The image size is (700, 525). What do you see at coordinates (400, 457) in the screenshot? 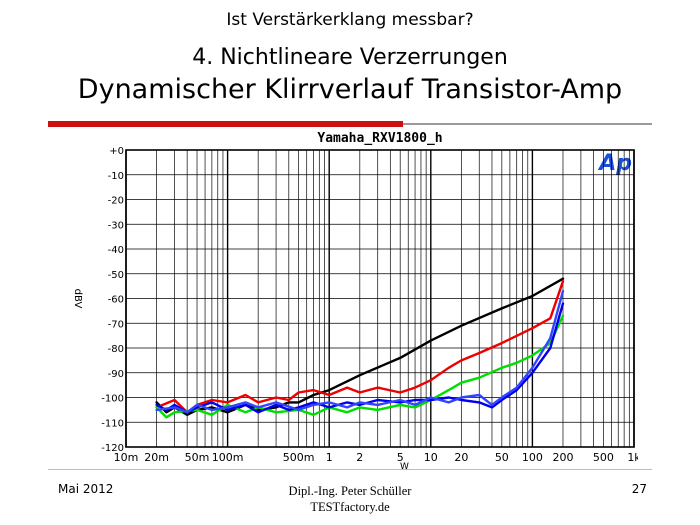
I see `x-tick-label: 5` at bounding box center [400, 457].